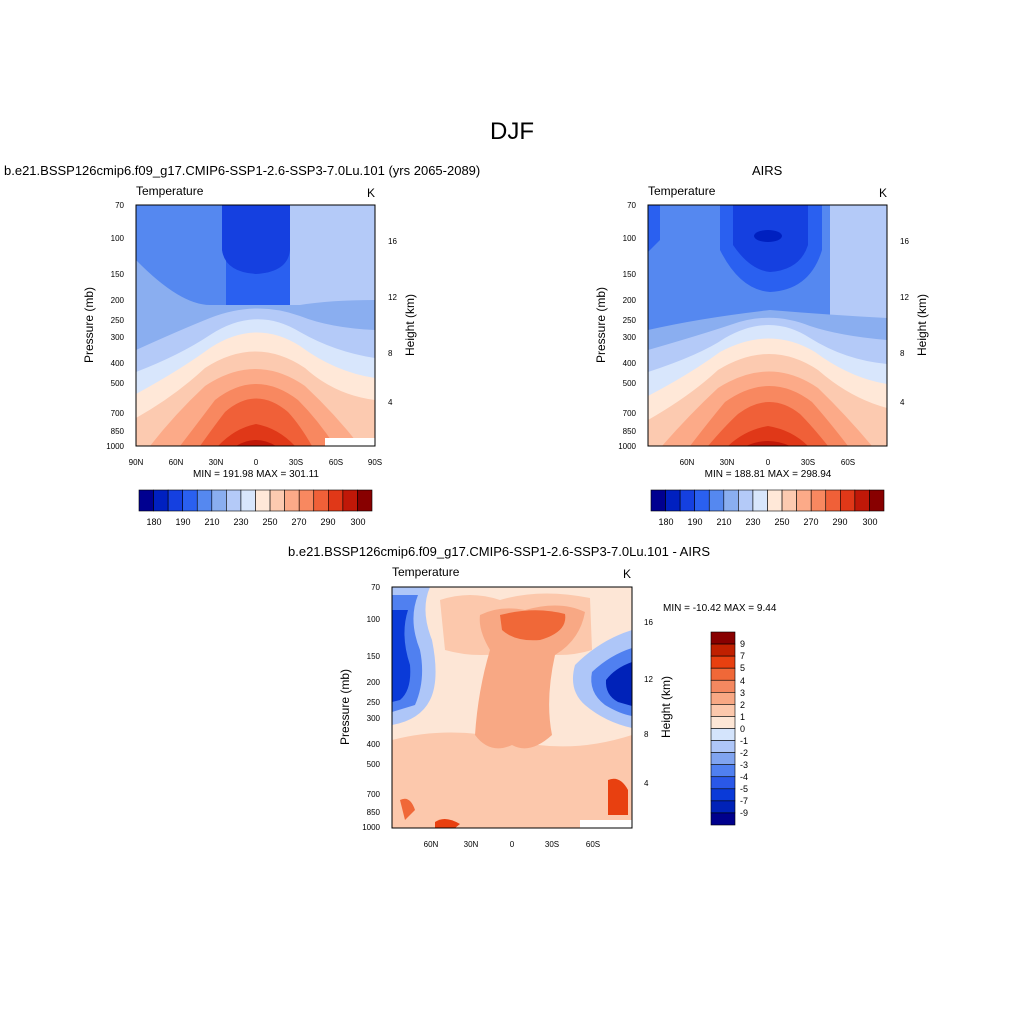 The image size is (1024, 1024). What do you see at coordinates (767, 325) in the screenshot?
I see `panel2-field` at bounding box center [767, 325].